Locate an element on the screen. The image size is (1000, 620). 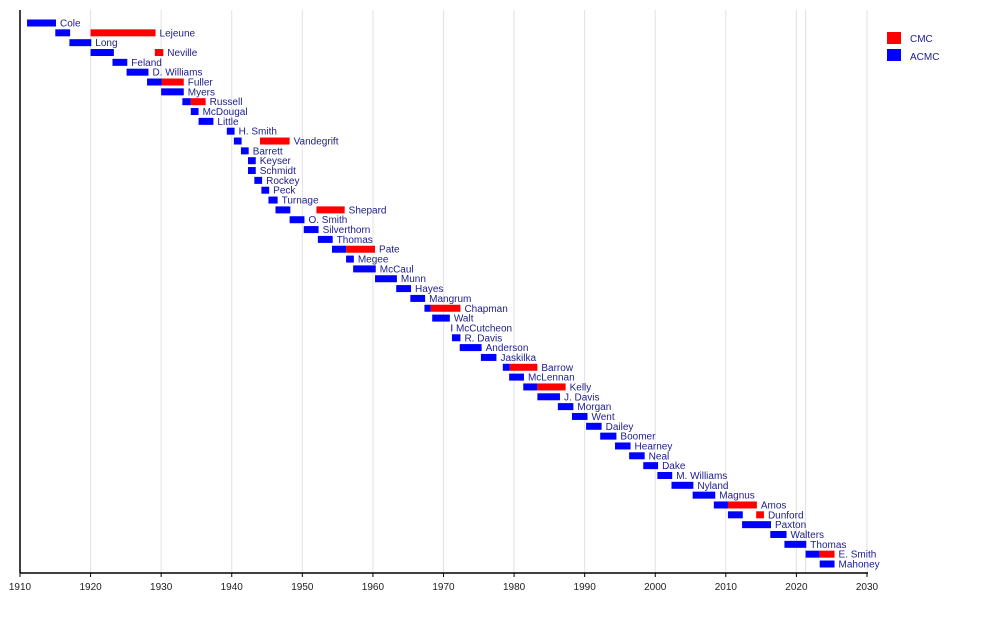
bar-label: Little is located at coordinates (228, 122).